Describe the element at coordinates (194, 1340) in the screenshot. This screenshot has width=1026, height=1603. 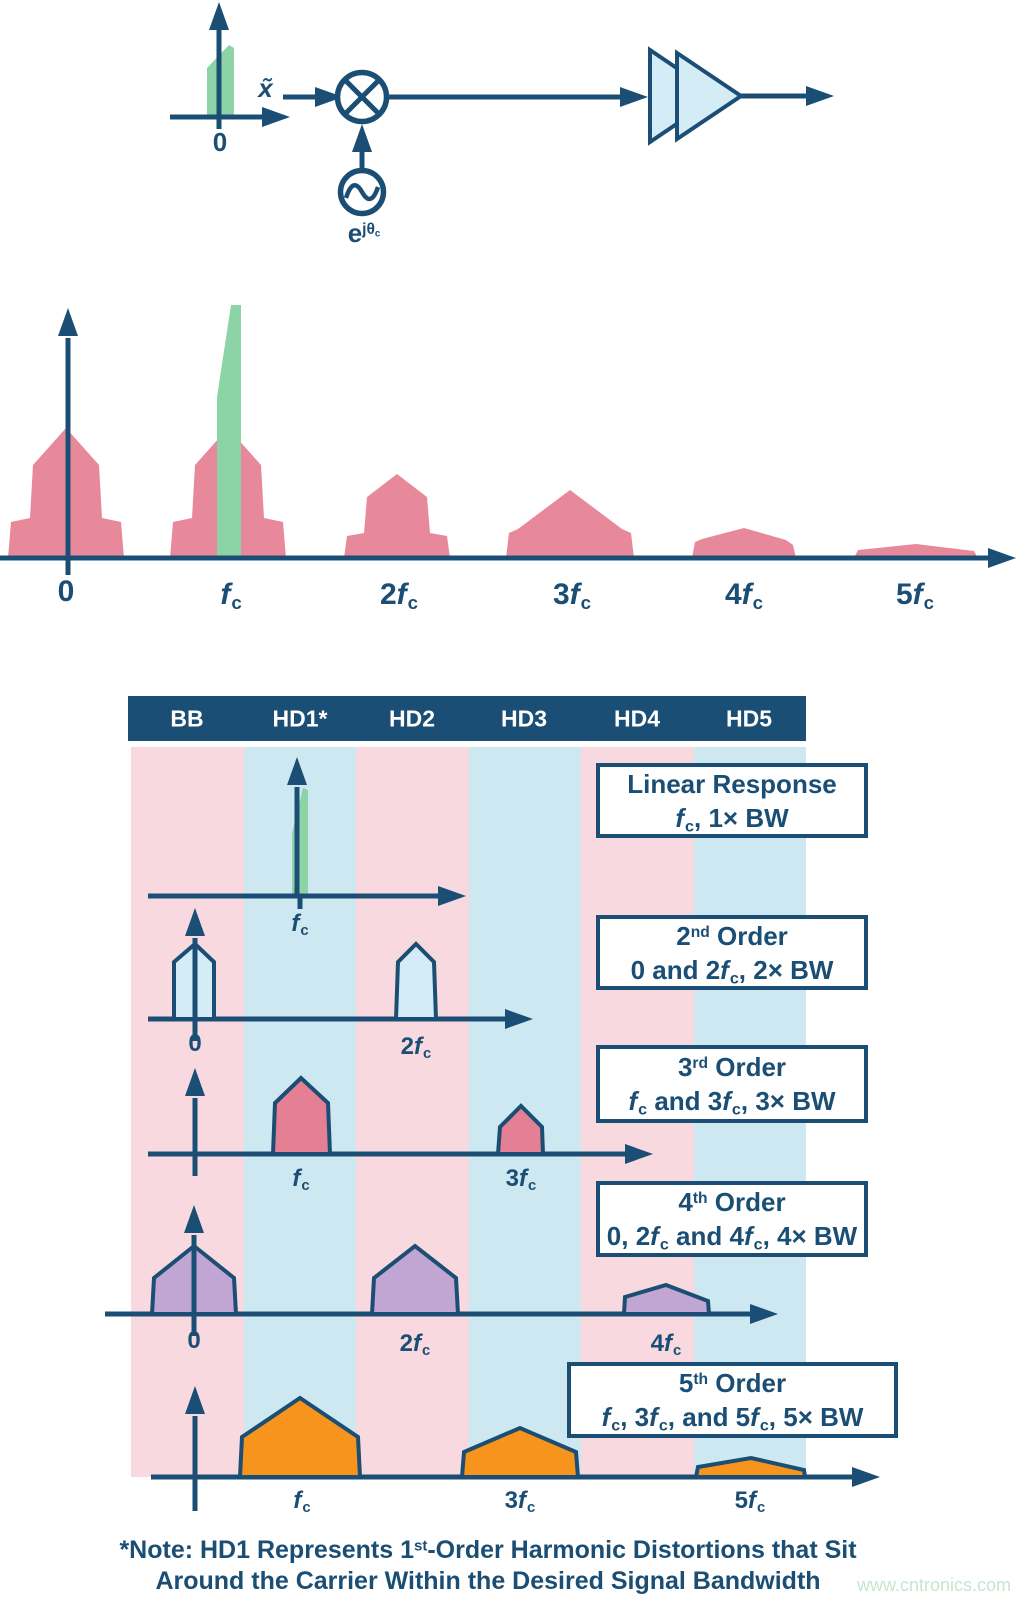
I see `row4-label-0: 0` at that location.